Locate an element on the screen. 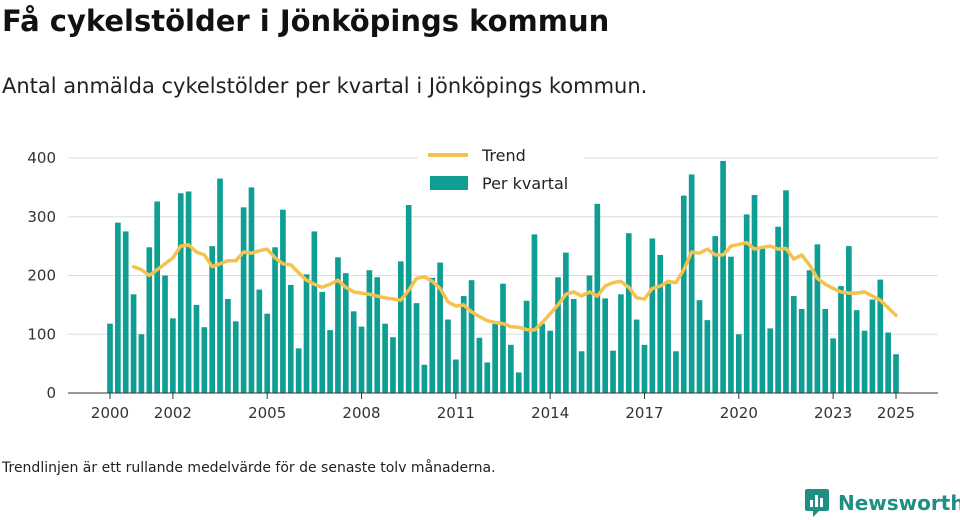  x-tick-label: 2023 is located at coordinates (833, 413).